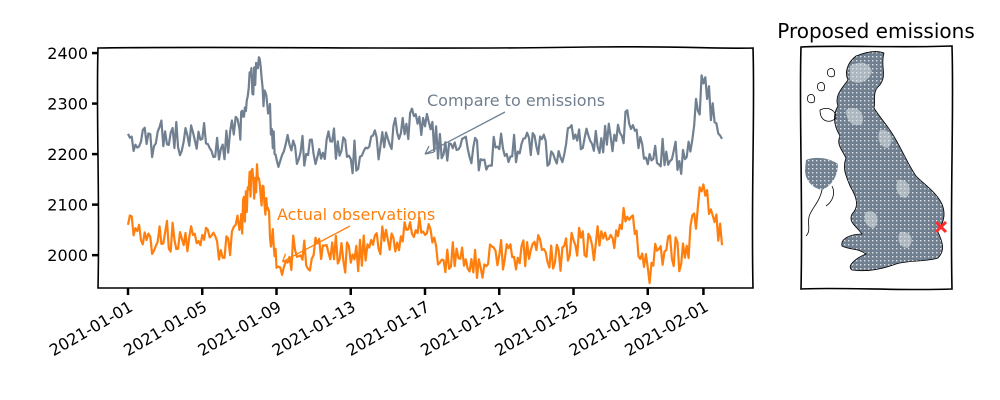 The width and height of the screenshot is (1000, 400). I want to click on ireland-landmass, so click(821, 173).